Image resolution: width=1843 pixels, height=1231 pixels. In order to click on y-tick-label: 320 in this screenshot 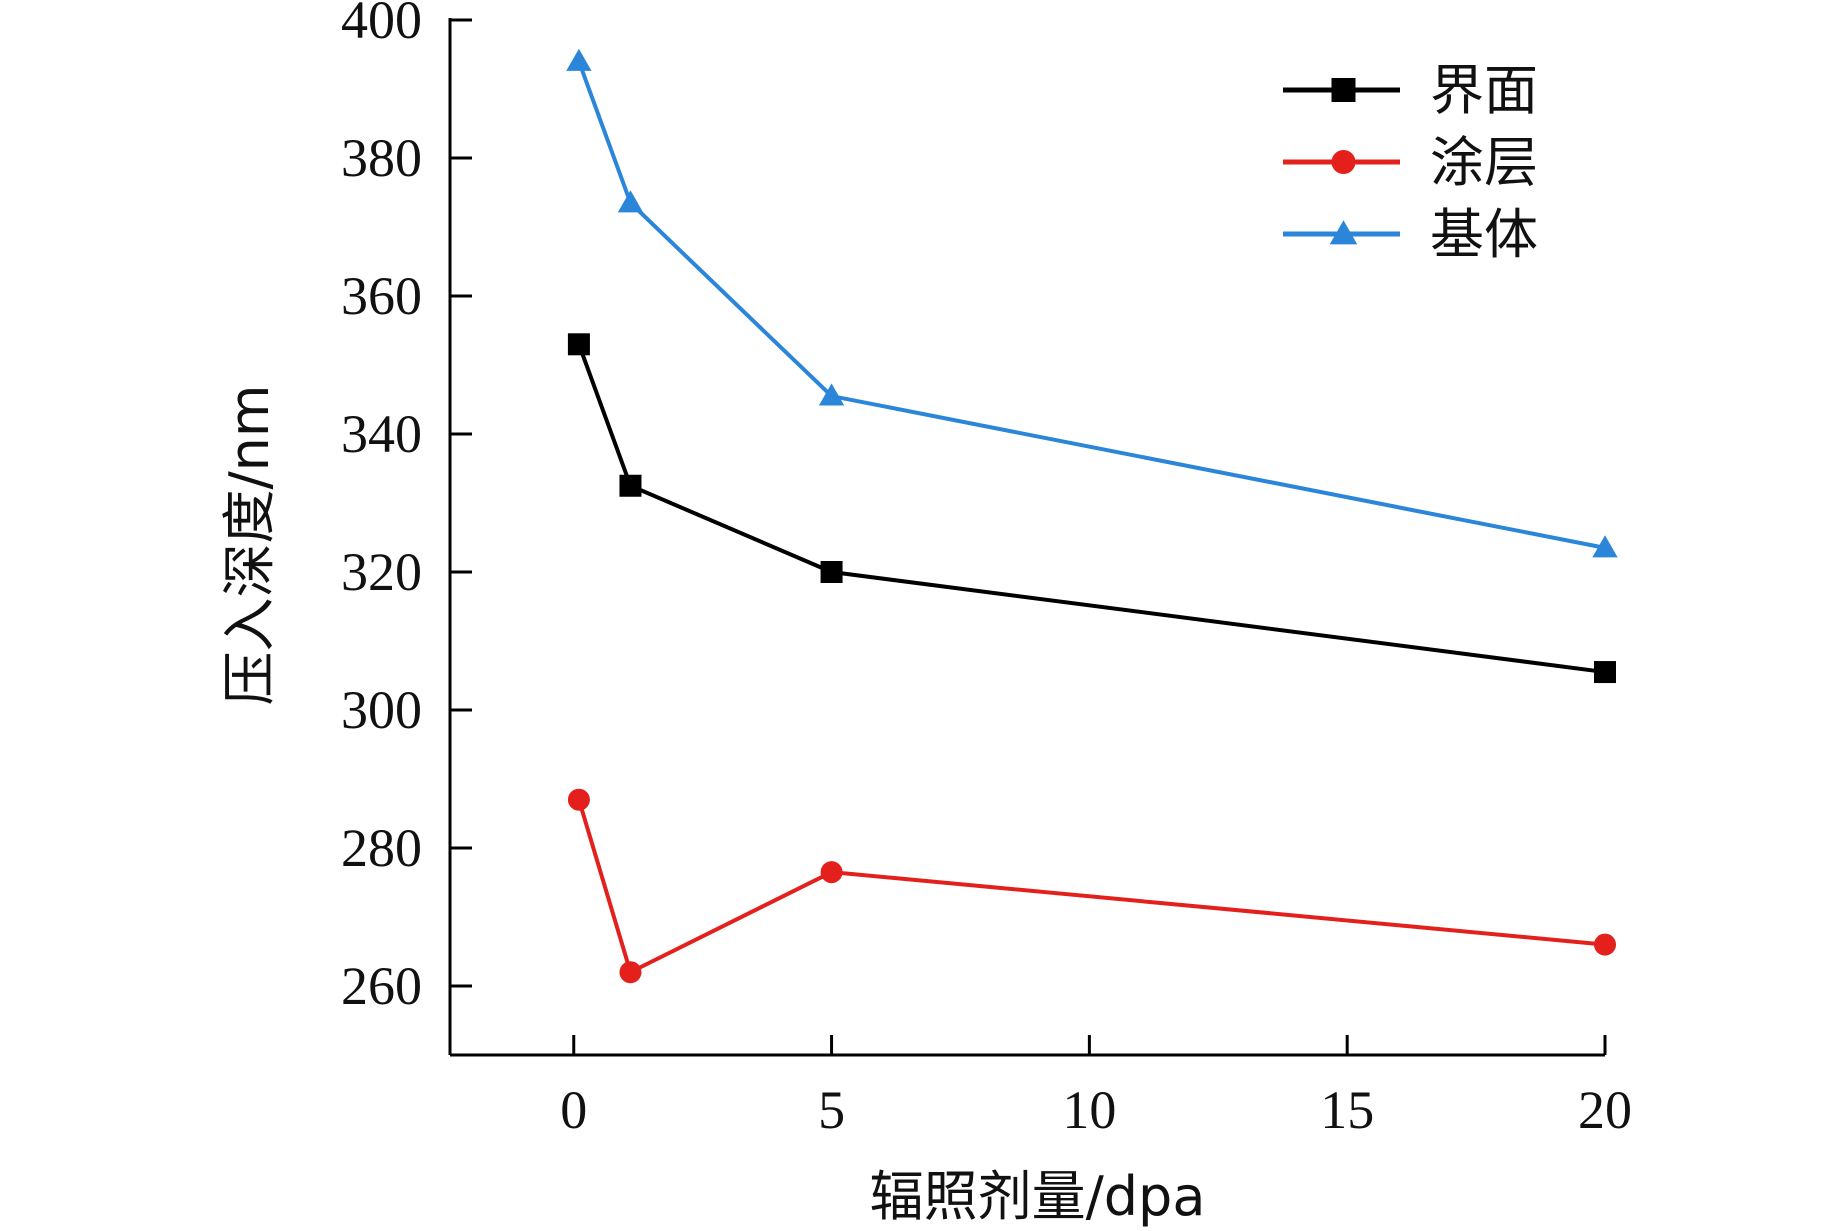, I will do `click(381, 572)`.